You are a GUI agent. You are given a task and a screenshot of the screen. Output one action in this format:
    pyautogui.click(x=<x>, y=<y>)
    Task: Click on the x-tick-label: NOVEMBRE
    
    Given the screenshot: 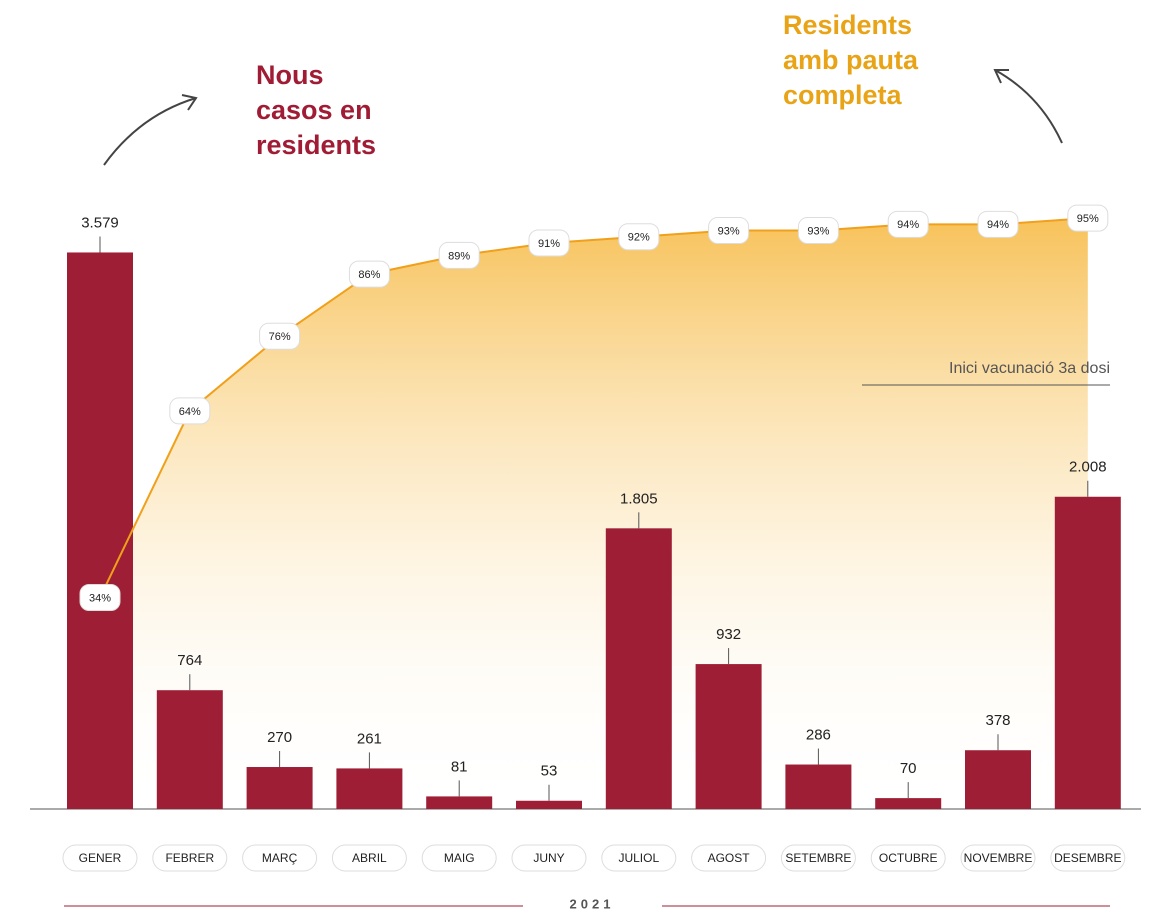 What is the action you would take?
    pyautogui.click(x=998, y=858)
    